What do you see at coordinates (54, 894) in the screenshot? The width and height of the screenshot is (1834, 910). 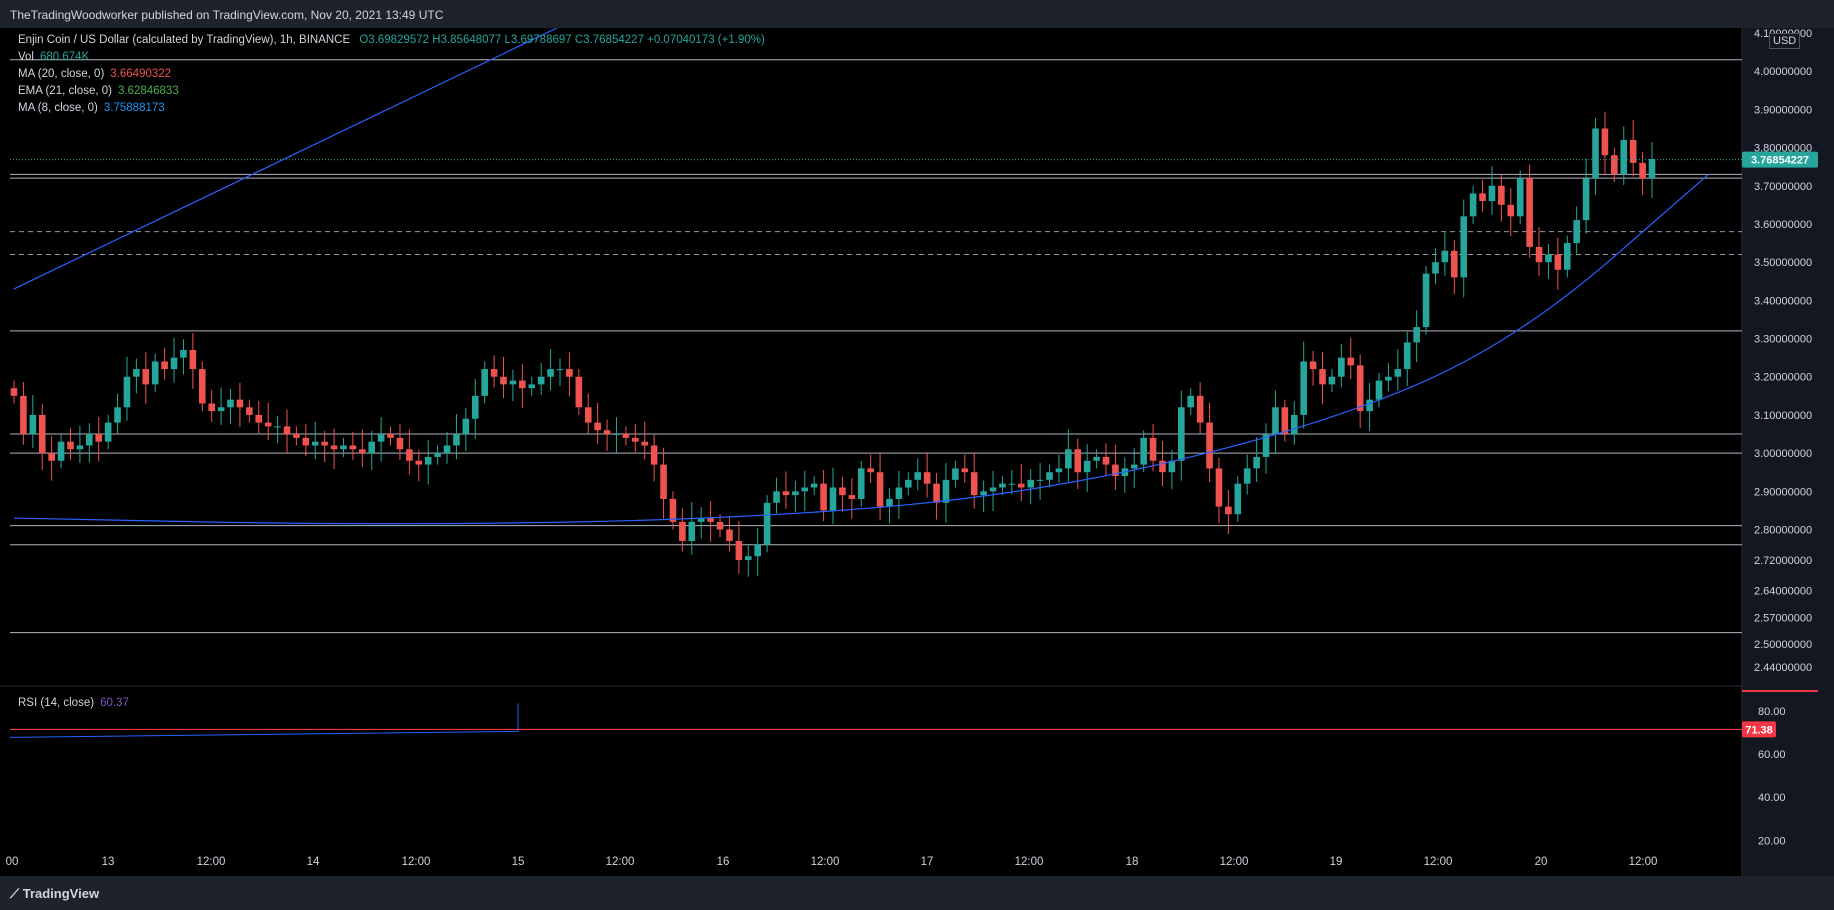 I see `tradingview-logo: ⟋ TradingView` at bounding box center [54, 894].